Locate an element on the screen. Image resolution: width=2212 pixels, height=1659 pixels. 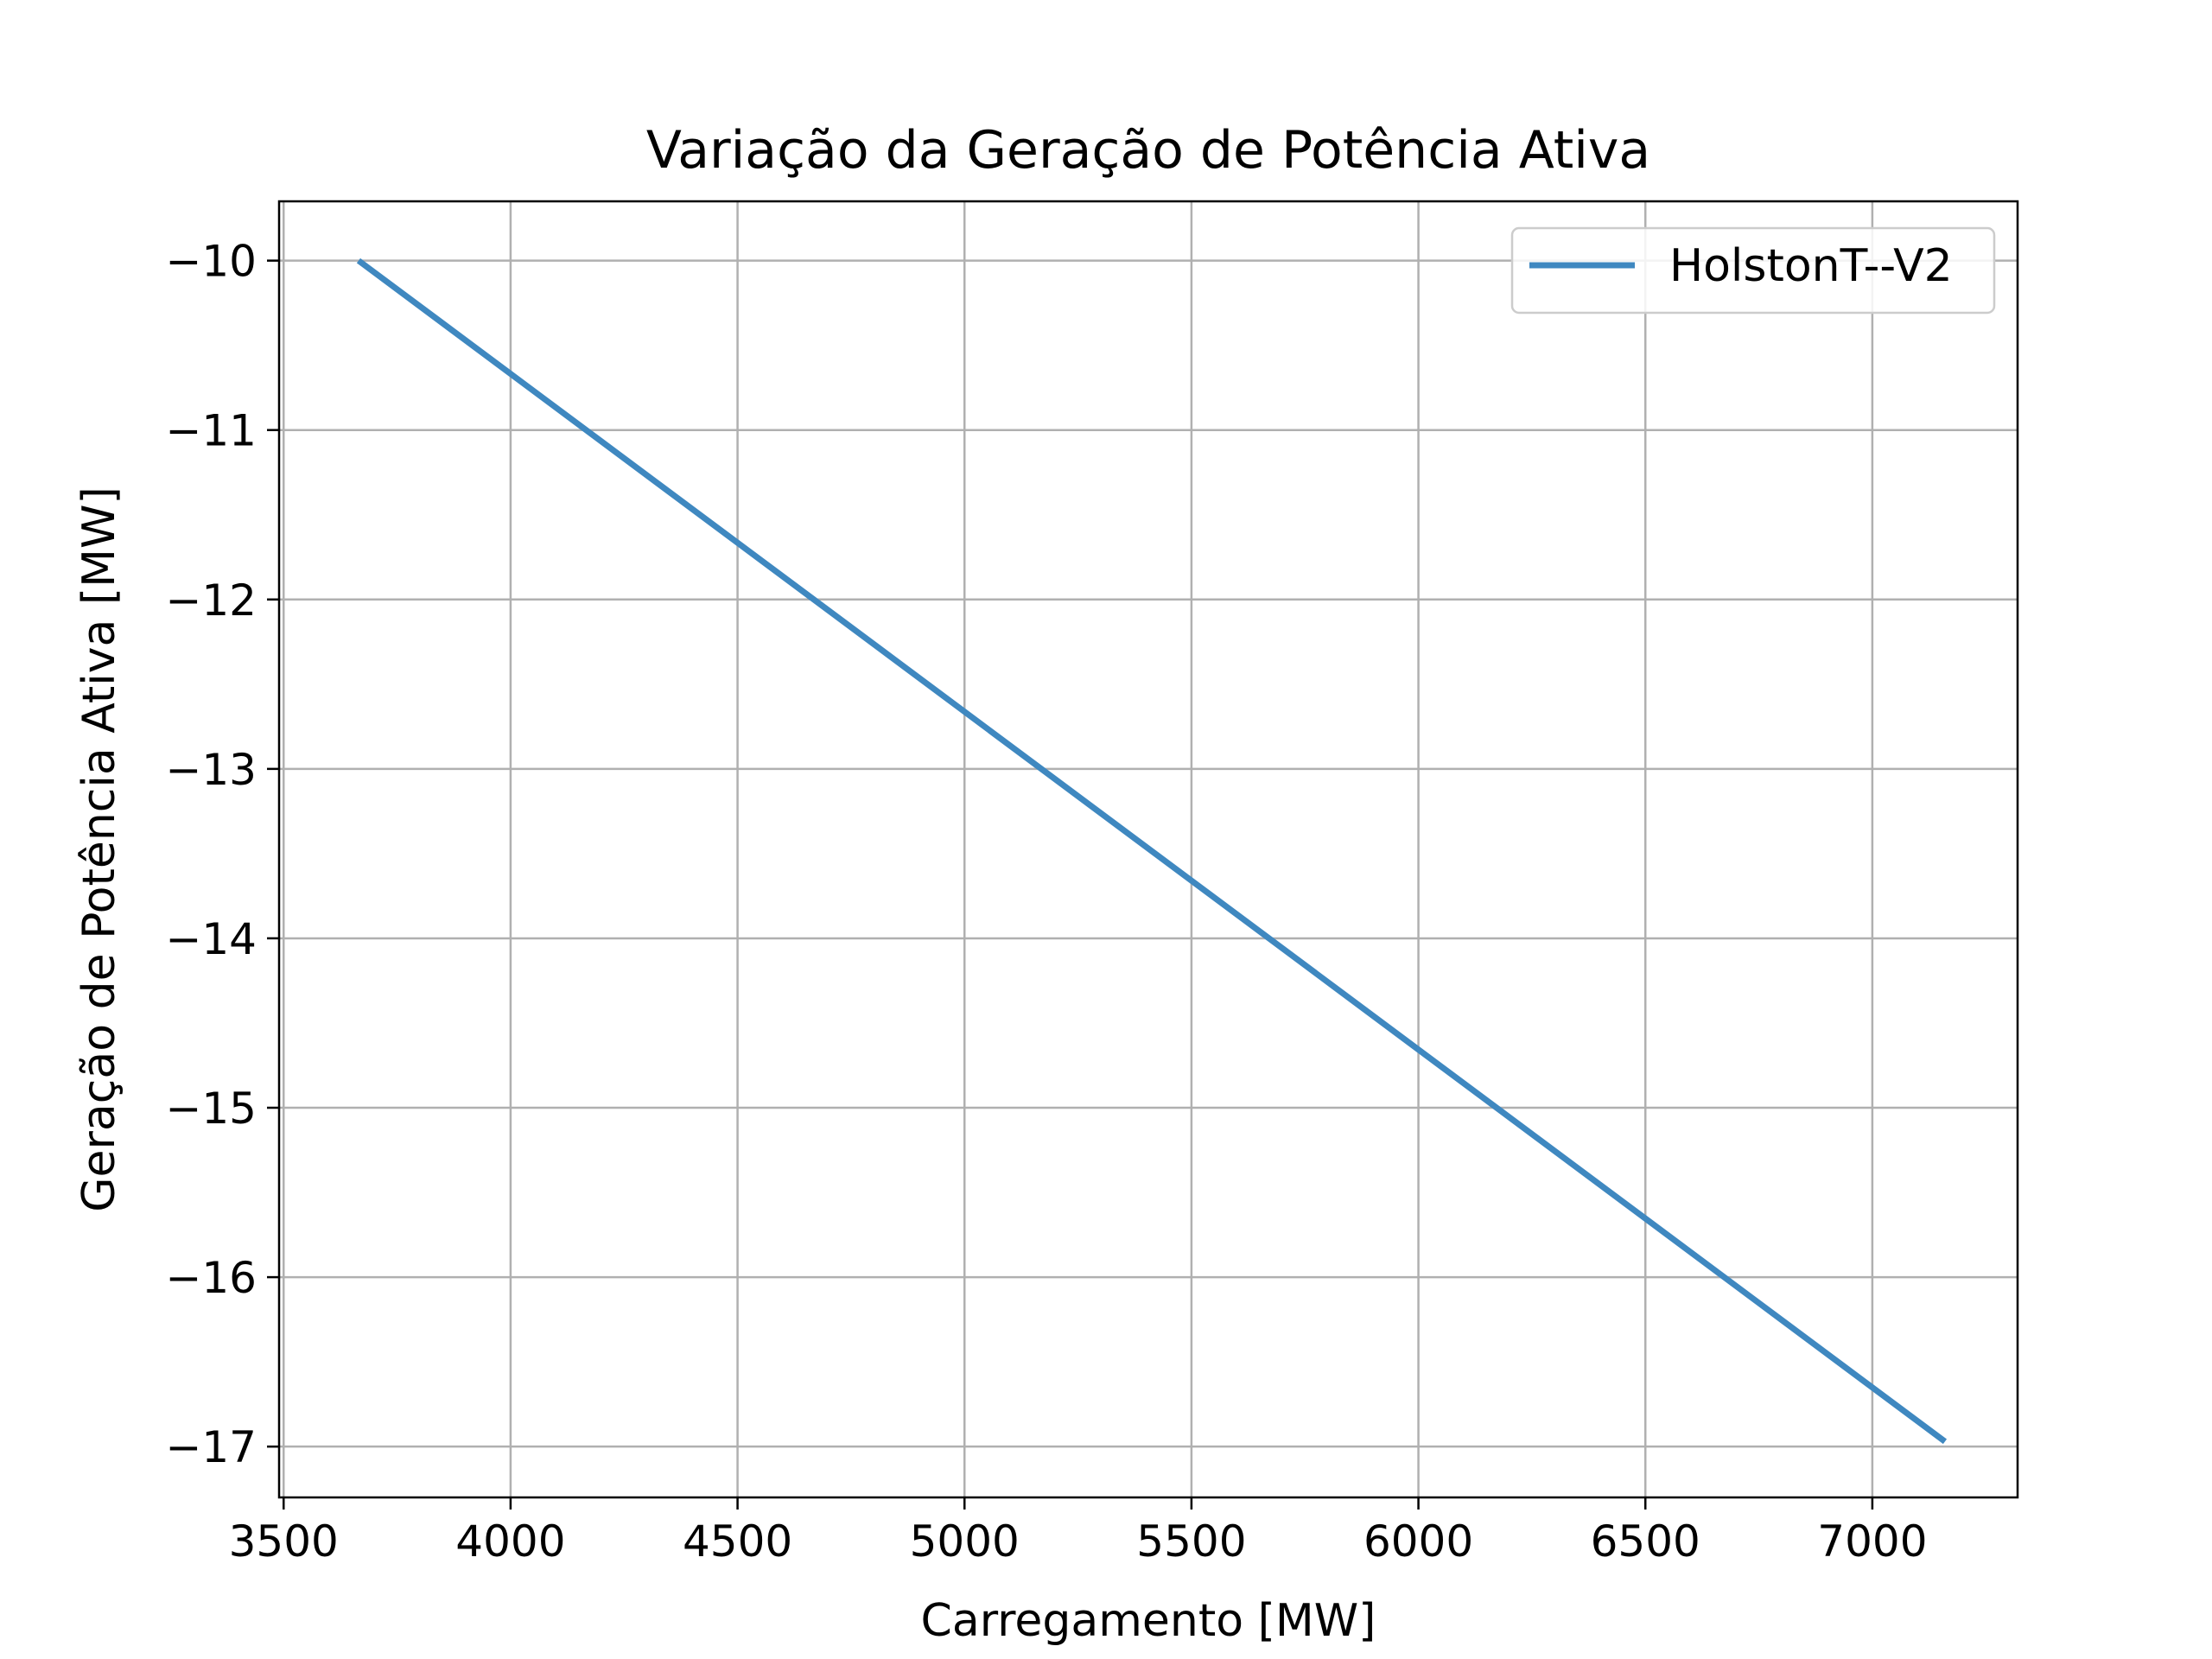
y-tick-label: −14 is located at coordinates (211, 939).